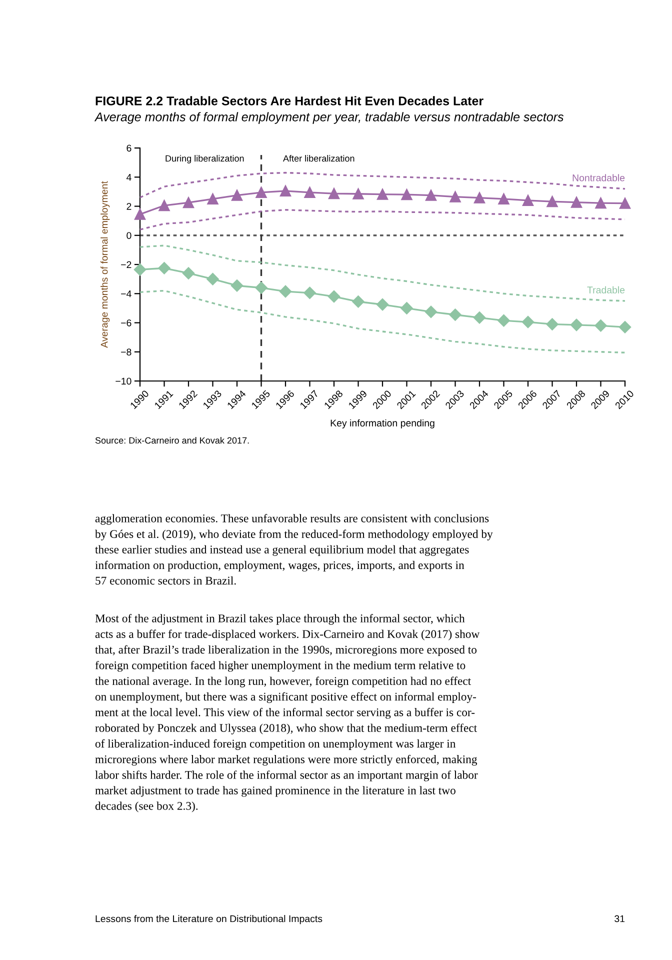 This screenshot has height=960, width=672. Describe the element at coordinates (126, 294) in the screenshot. I see `y-tick-label: −4` at that location.